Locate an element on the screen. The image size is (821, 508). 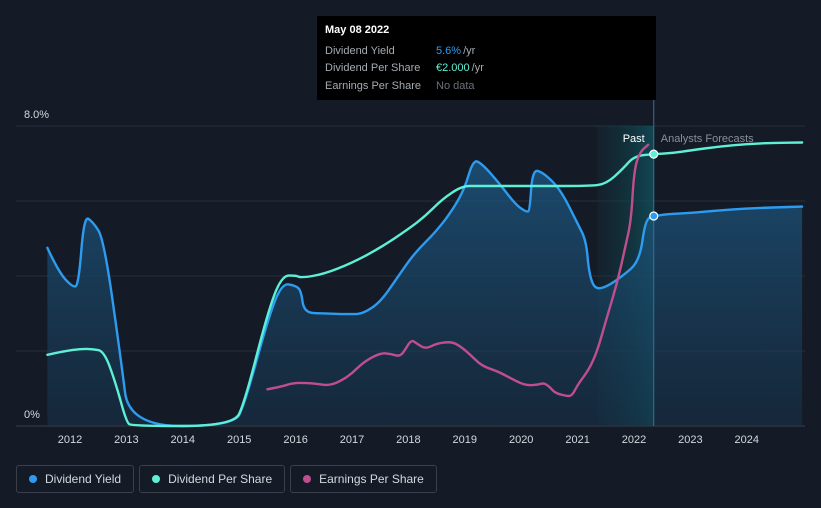
x-tick-label: 2015 is located at coordinates (239, 440).